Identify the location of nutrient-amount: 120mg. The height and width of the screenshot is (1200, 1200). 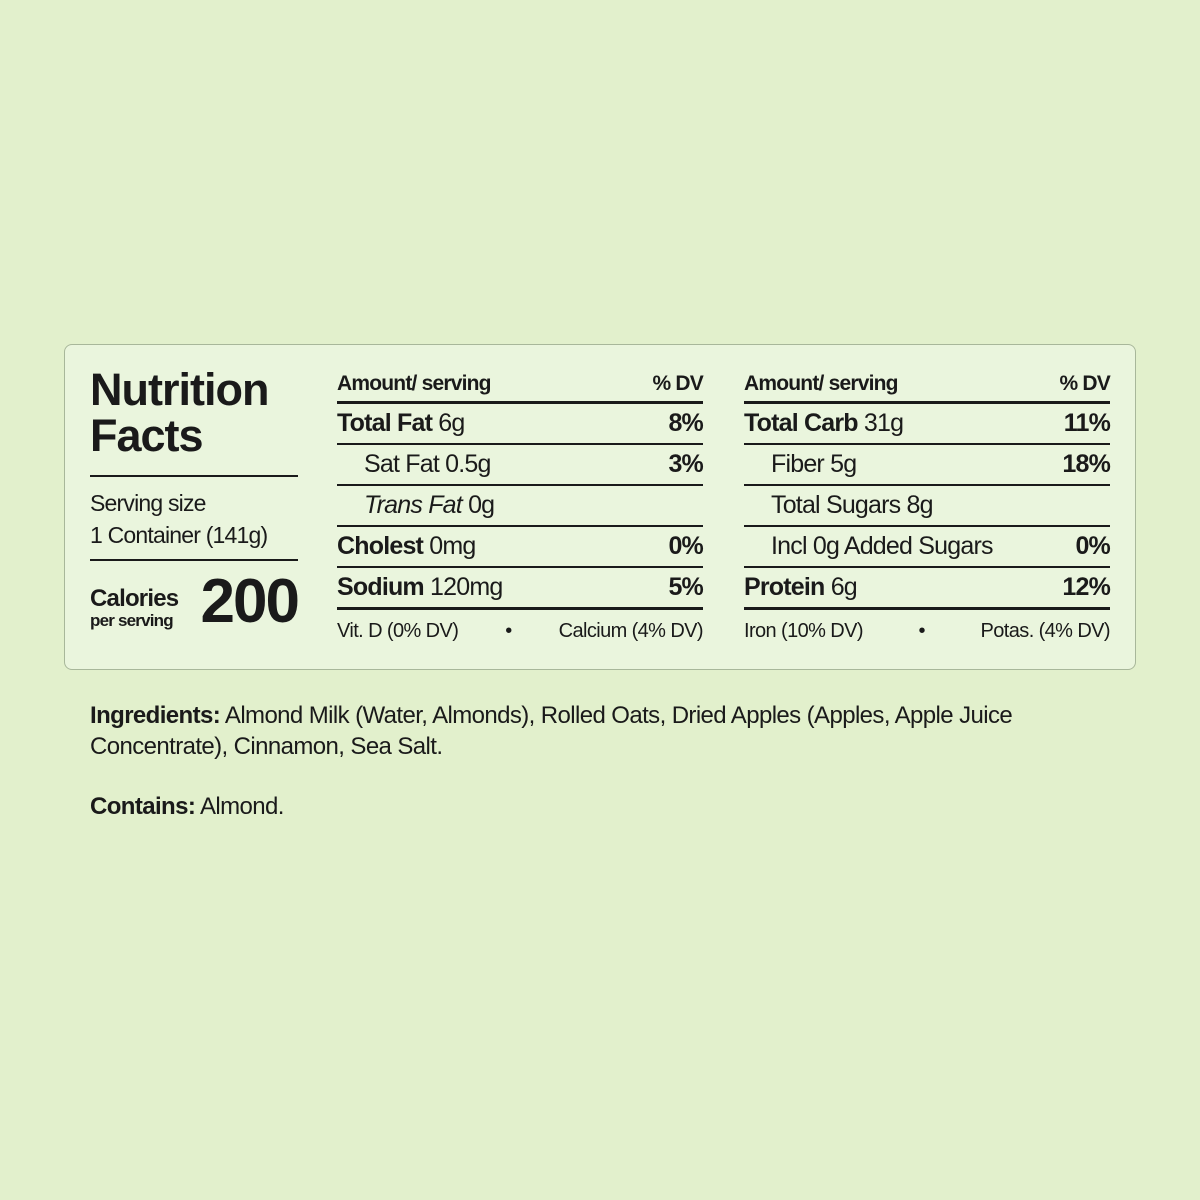
(466, 587).